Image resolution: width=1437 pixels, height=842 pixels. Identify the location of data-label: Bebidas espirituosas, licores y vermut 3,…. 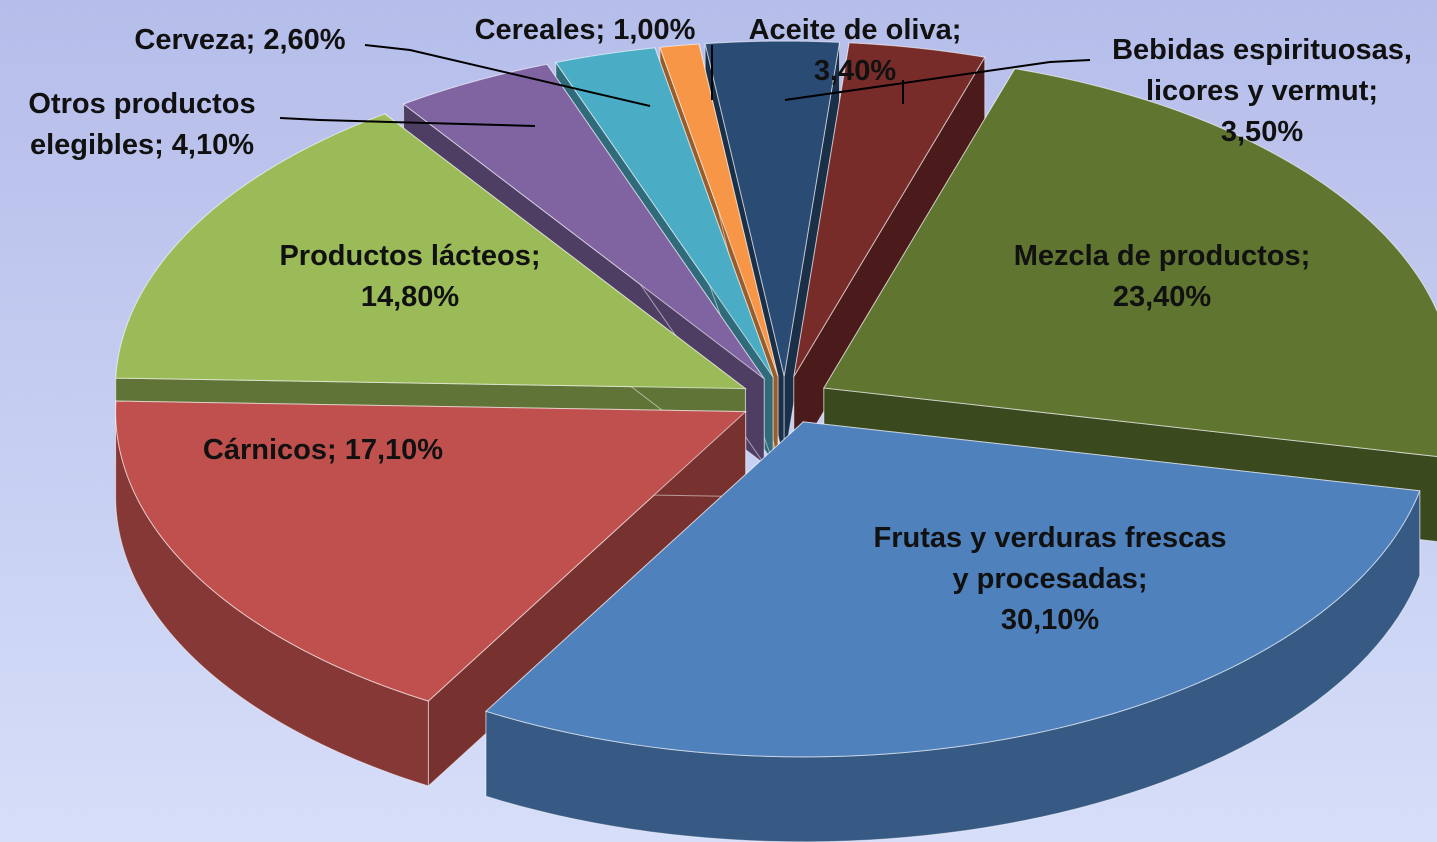
(1259, 91).